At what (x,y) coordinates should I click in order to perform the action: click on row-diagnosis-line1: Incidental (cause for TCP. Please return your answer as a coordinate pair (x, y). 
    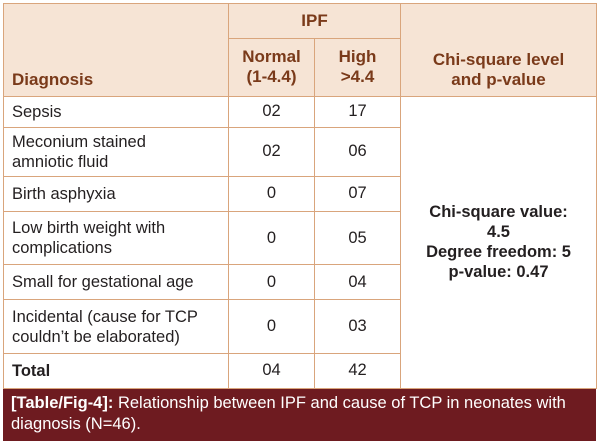
    Looking at the image, I should click on (105, 316).